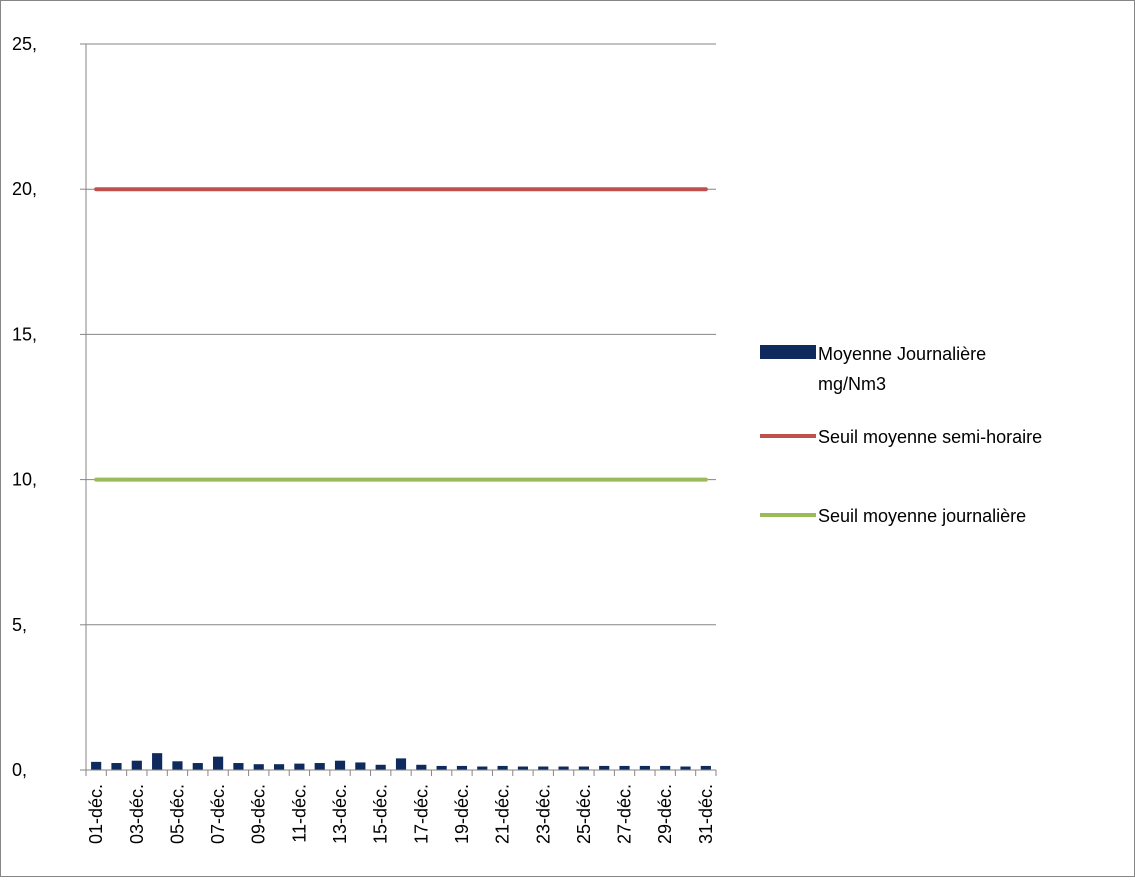 This screenshot has height=882, width=1135. I want to click on x-tick-label: 31-déc., so click(706, 814).